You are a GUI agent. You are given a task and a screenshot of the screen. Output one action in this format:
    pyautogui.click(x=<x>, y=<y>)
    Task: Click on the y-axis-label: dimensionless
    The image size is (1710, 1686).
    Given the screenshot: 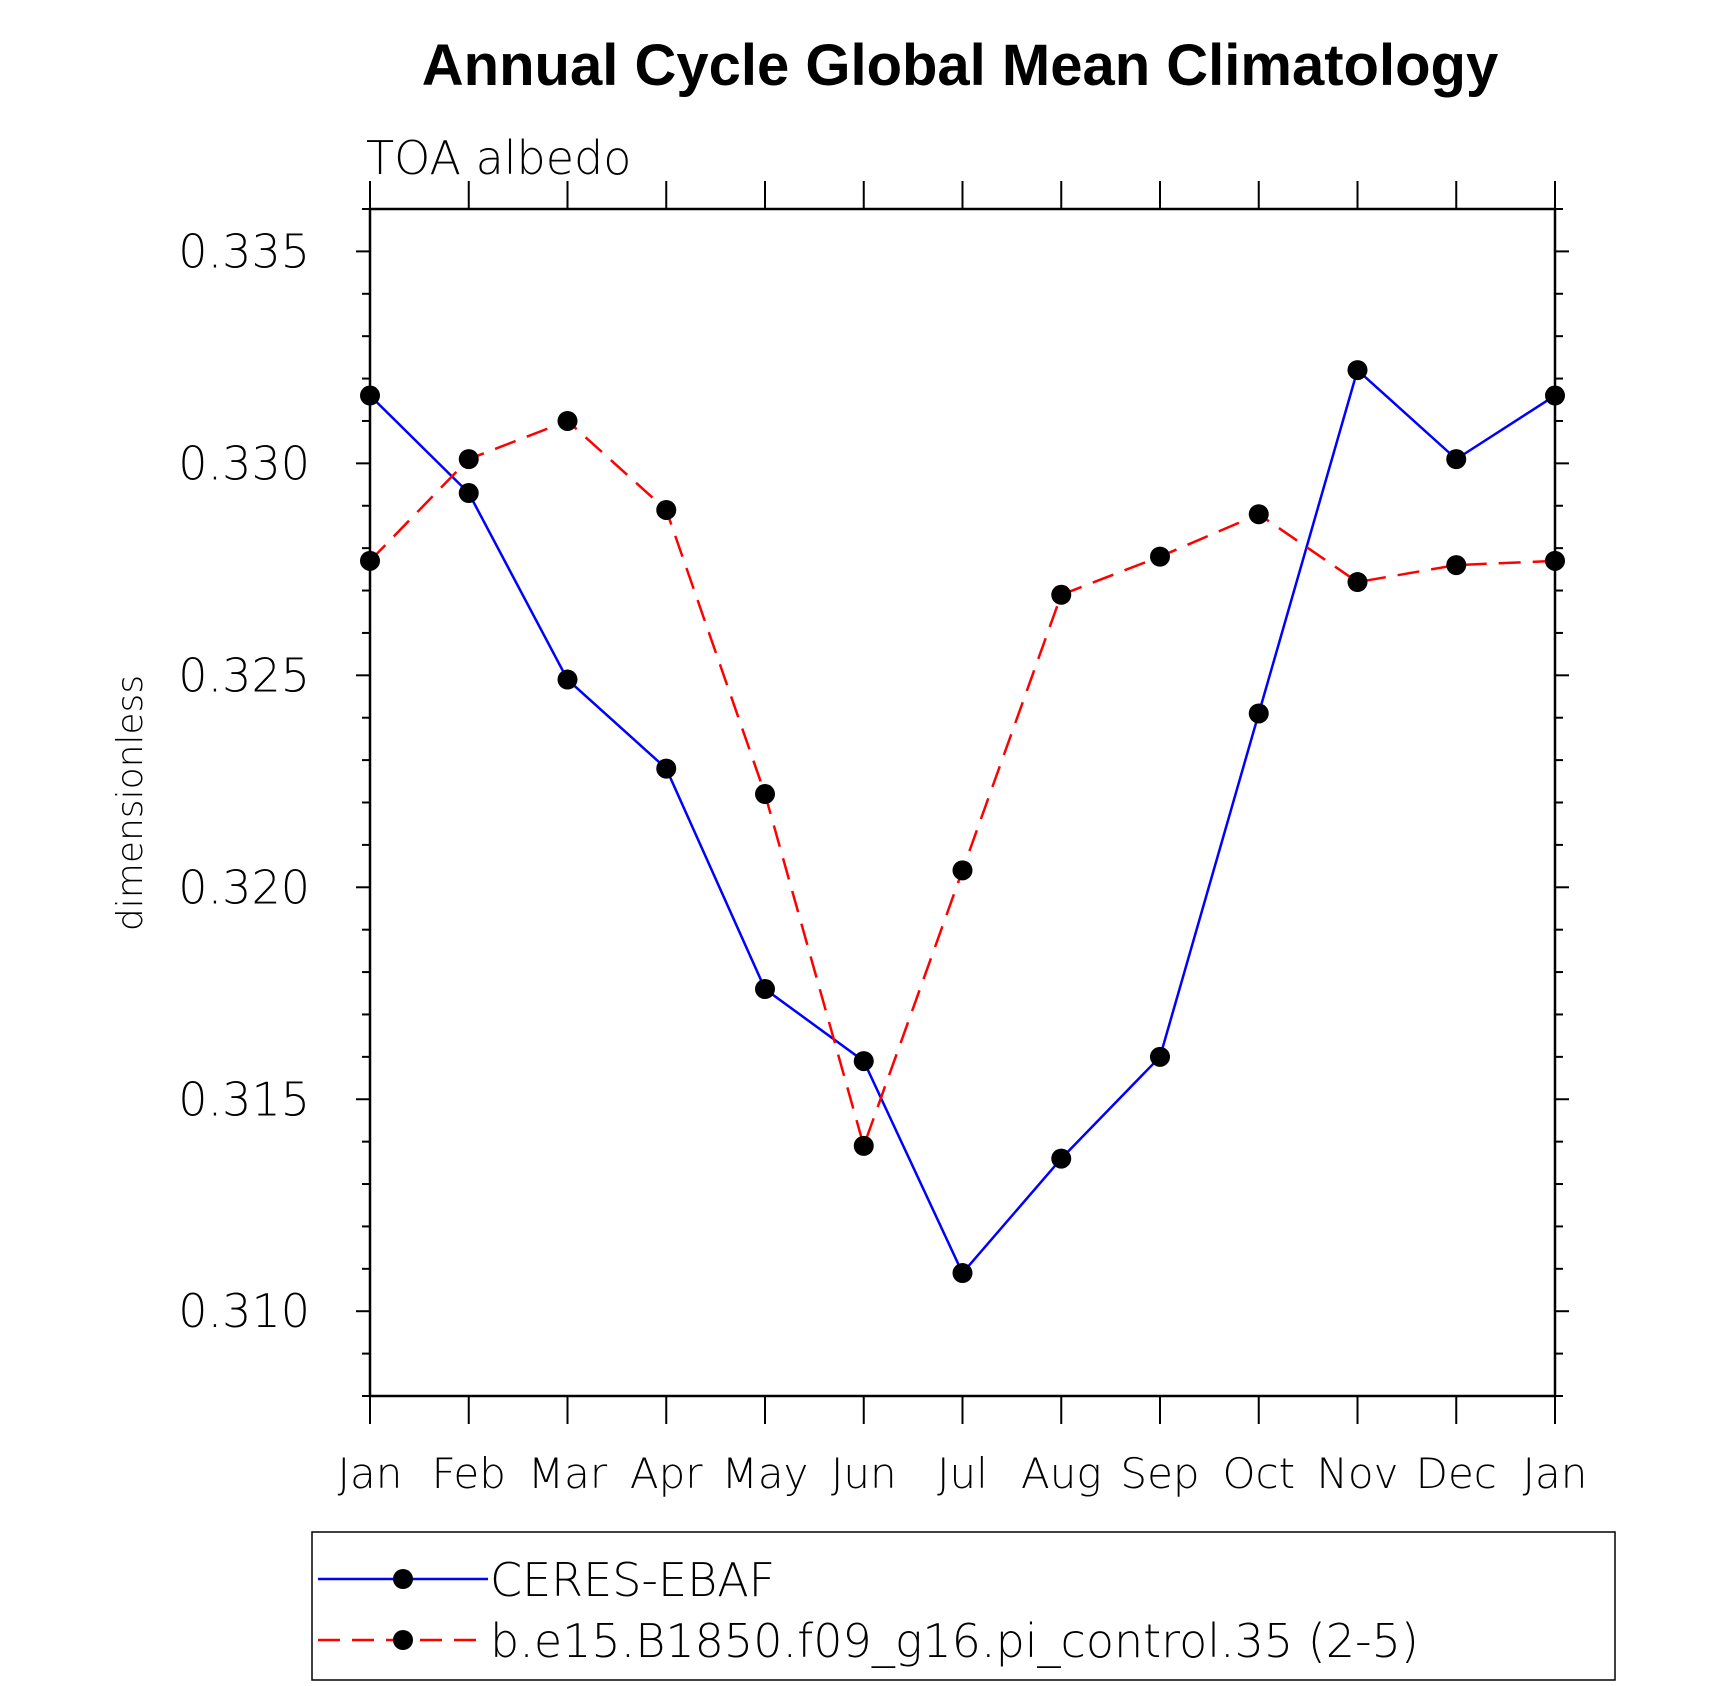 What is the action you would take?
    pyautogui.click(x=130, y=803)
    